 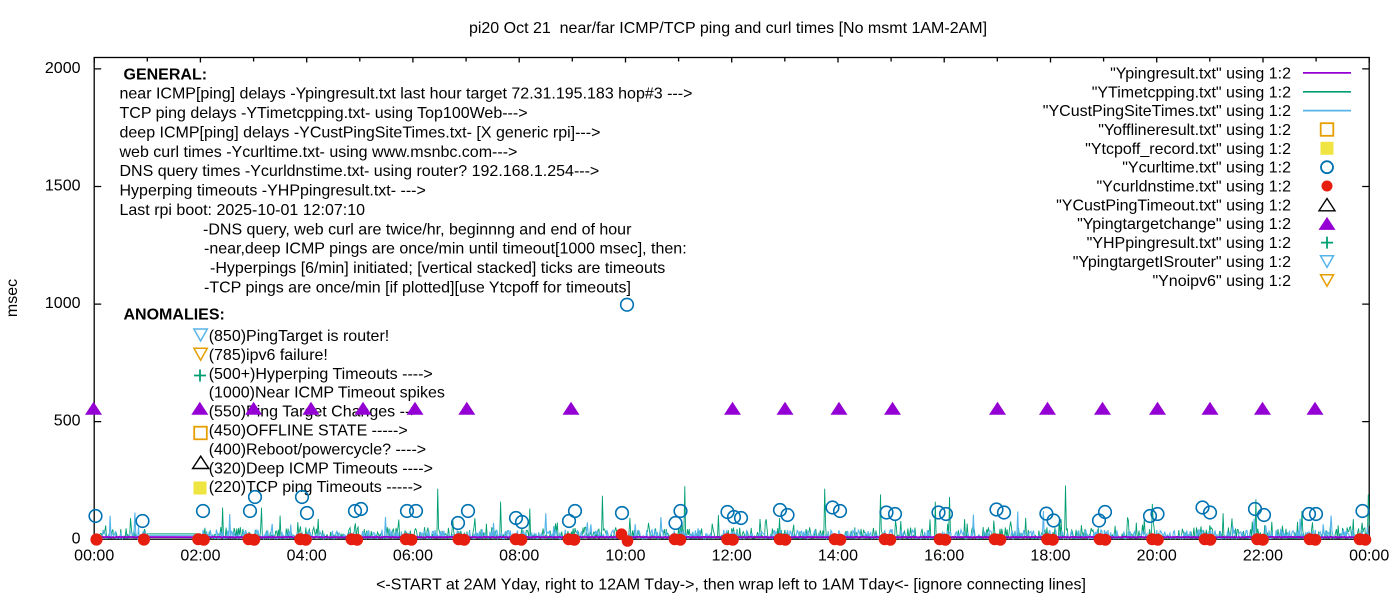 What do you see at coordinates (1221, 281) in the screenshot?
I see `svg-text: "Ynoipv6" using 1:2` at bounding box center [1221, 281].